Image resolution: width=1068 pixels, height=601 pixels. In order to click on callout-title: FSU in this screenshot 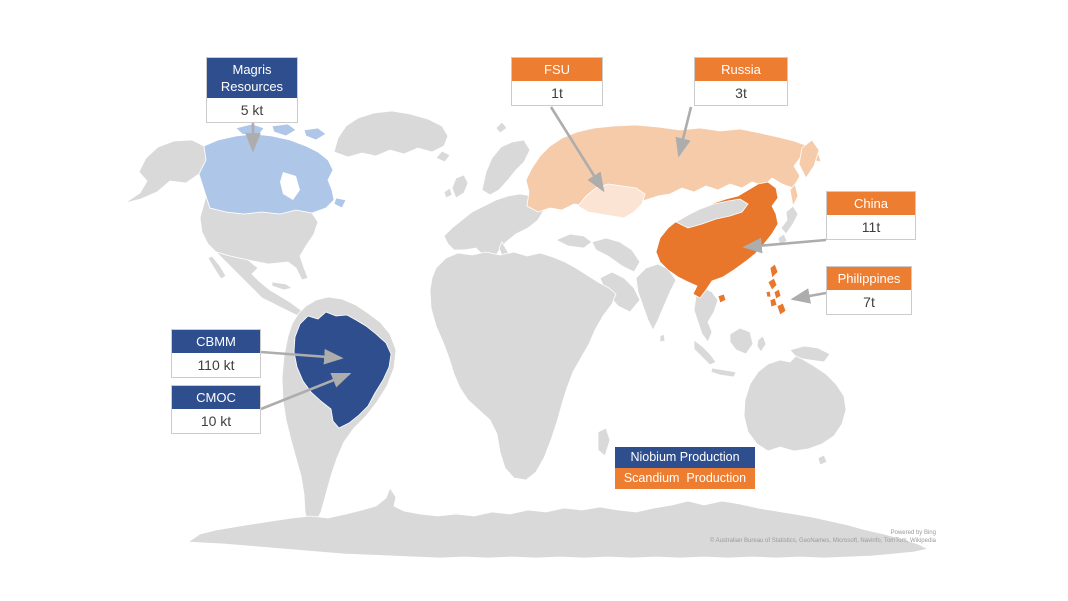, I will do `click(557, 69)`.